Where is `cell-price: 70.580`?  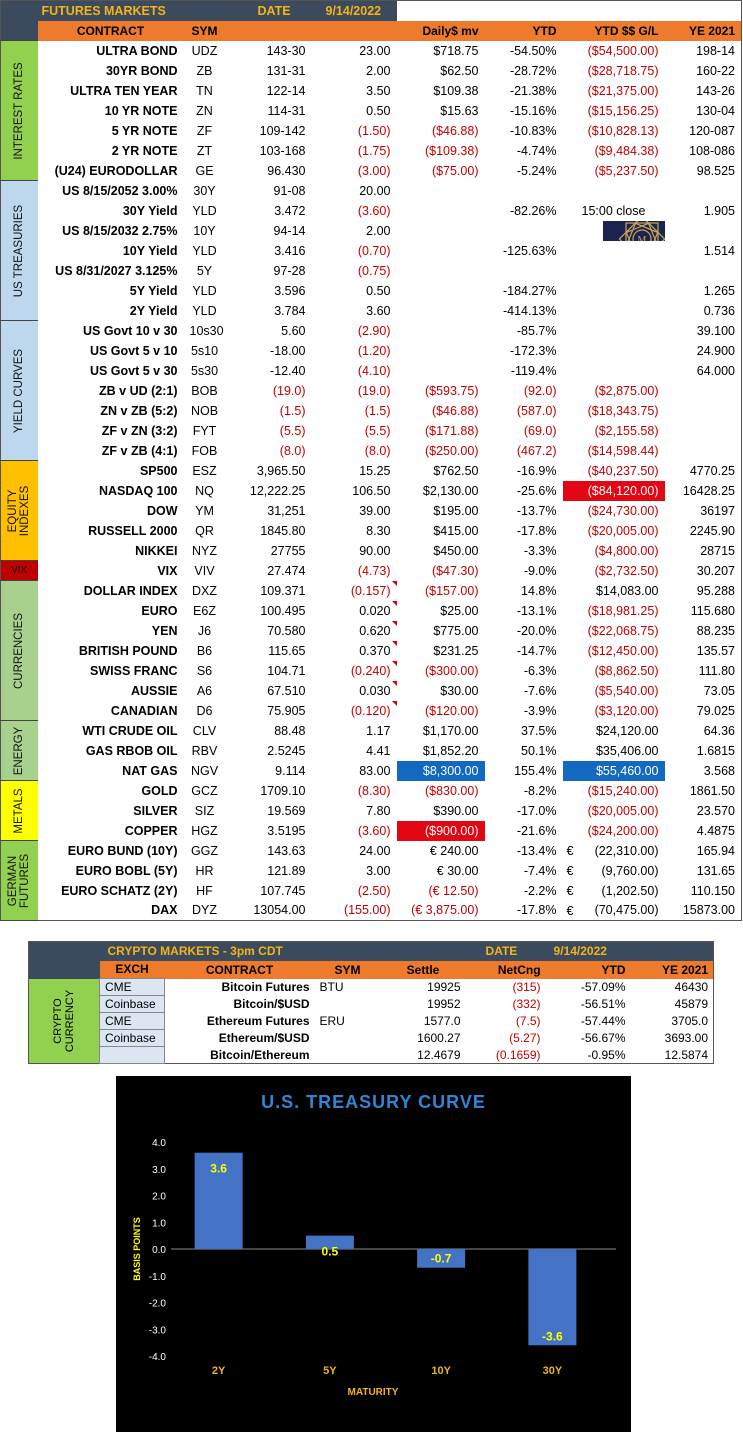
cell-price: 70.580 is located at coordinates (286, 630).